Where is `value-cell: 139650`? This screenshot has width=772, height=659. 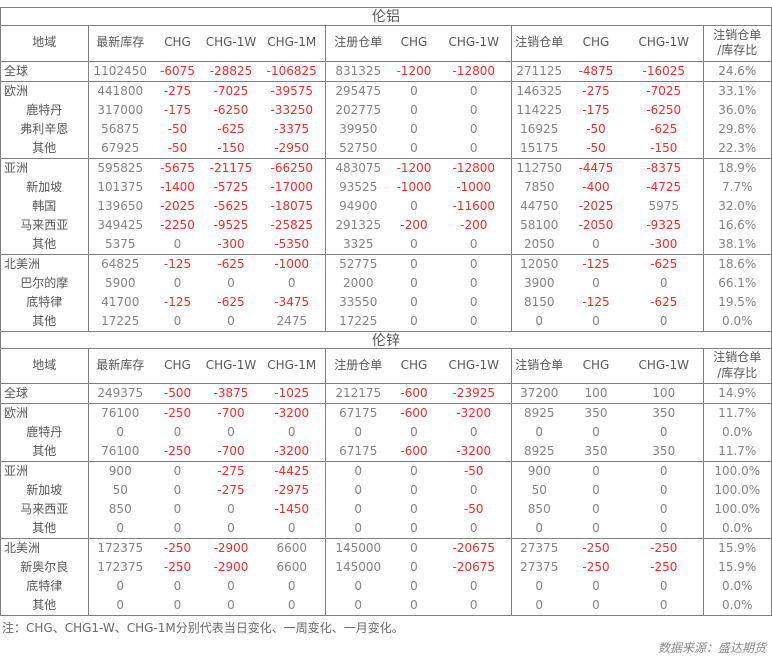 value-cell: 139650 is located at coordinates (120, 205).